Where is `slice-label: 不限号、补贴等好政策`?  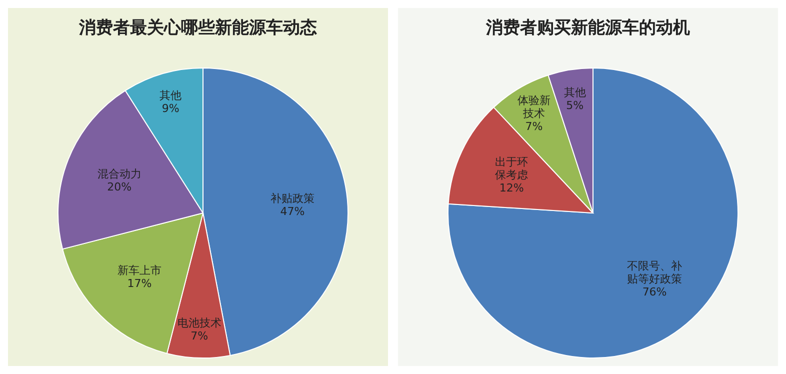 slice-label: 不限号、补贴等好政策 is located at coordinates (654, 273).